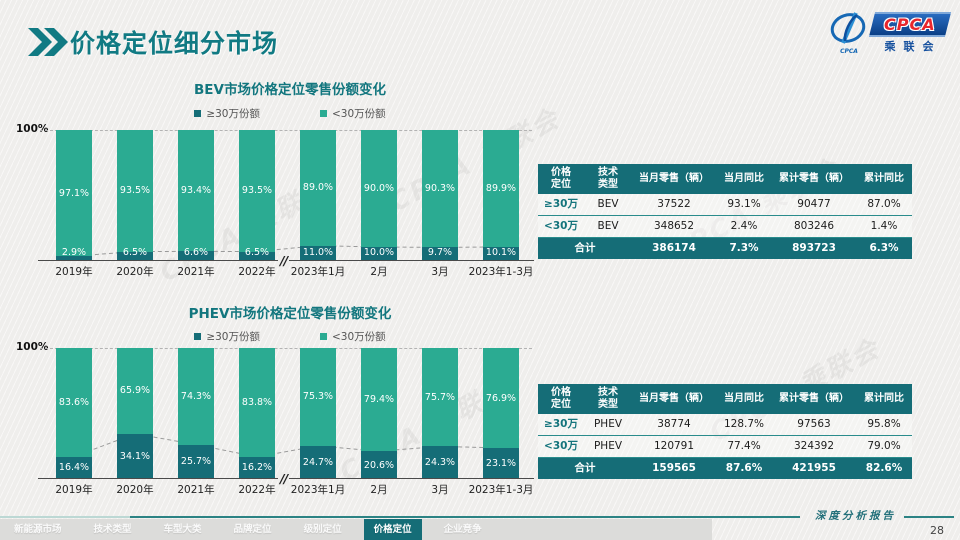  I want to click on segment-under-300k: 74.3%, so click(196, 396).